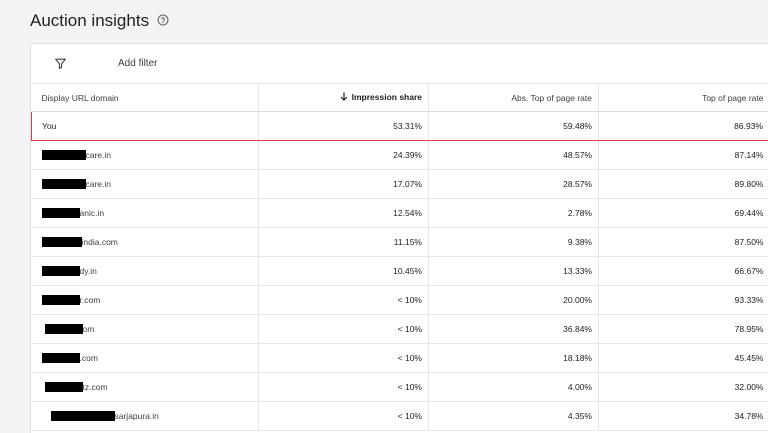  Describe the element at coordinates (344, 184) in the screenshot. I see `impression-share-cell: 17.07%` at that location.